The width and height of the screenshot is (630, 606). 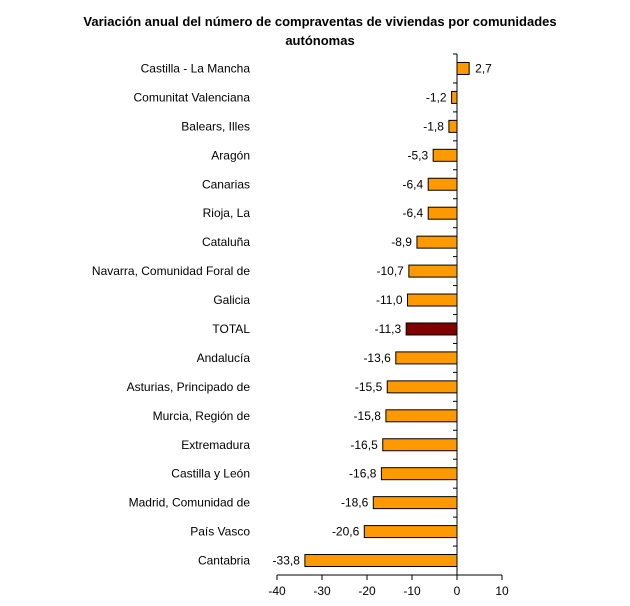 What do you see at coordinates (190, 503) in the screenshot?
I see `category-label: Madrid, Comunidad de` at bounding box center [190, 503].